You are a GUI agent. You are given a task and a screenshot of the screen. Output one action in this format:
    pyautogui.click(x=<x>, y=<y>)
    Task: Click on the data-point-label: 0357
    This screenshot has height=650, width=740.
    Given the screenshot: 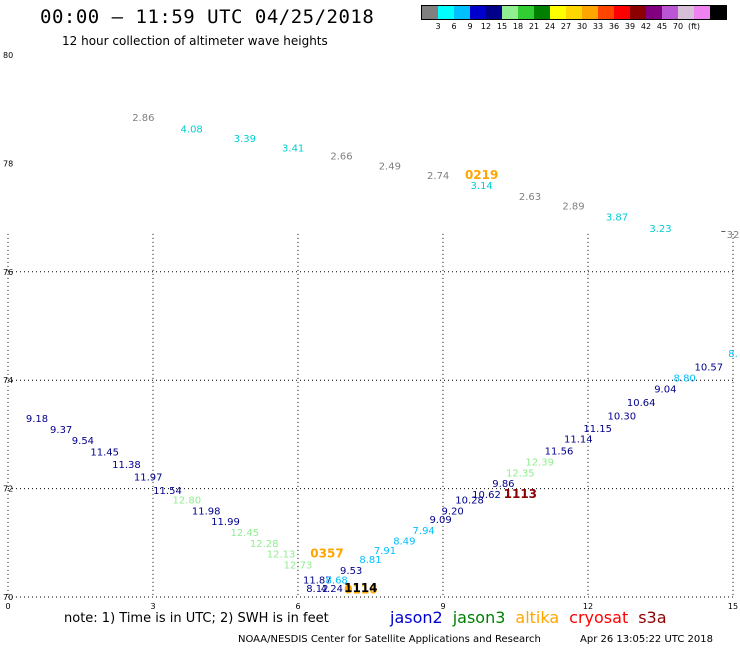 What is the action you would take?
    pyautogui.click(x=326, y=554)
    